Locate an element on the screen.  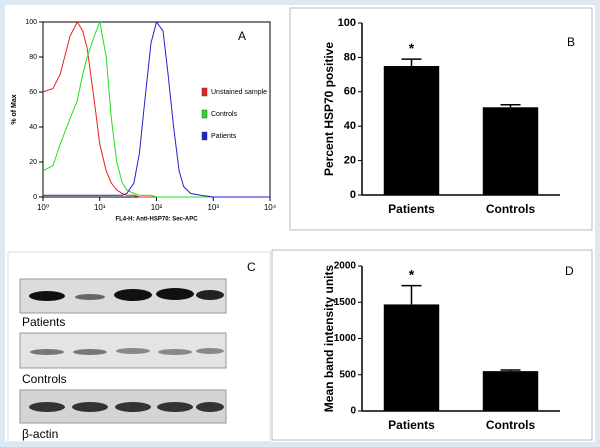
x-tick-label: 10² is located at coordinates (157, 207).